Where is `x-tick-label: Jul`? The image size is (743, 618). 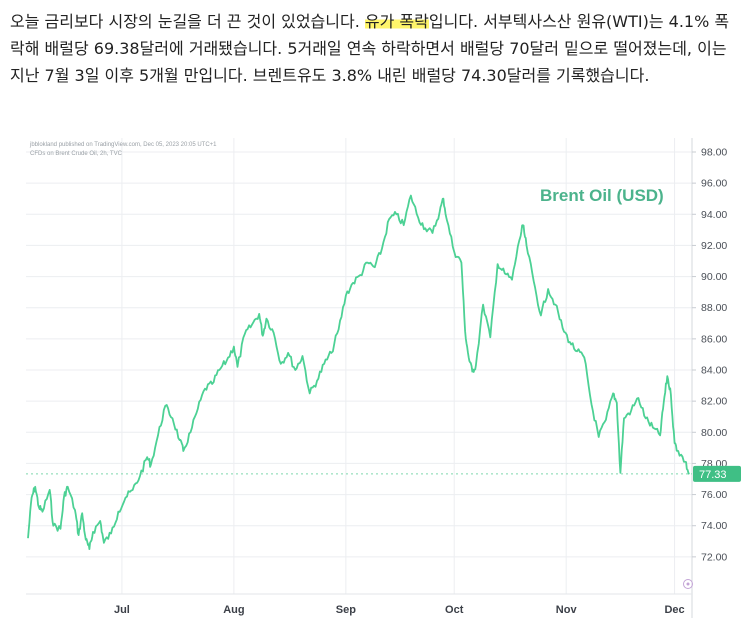 x-tick-label: Jul is located at coordinates (122, 610).